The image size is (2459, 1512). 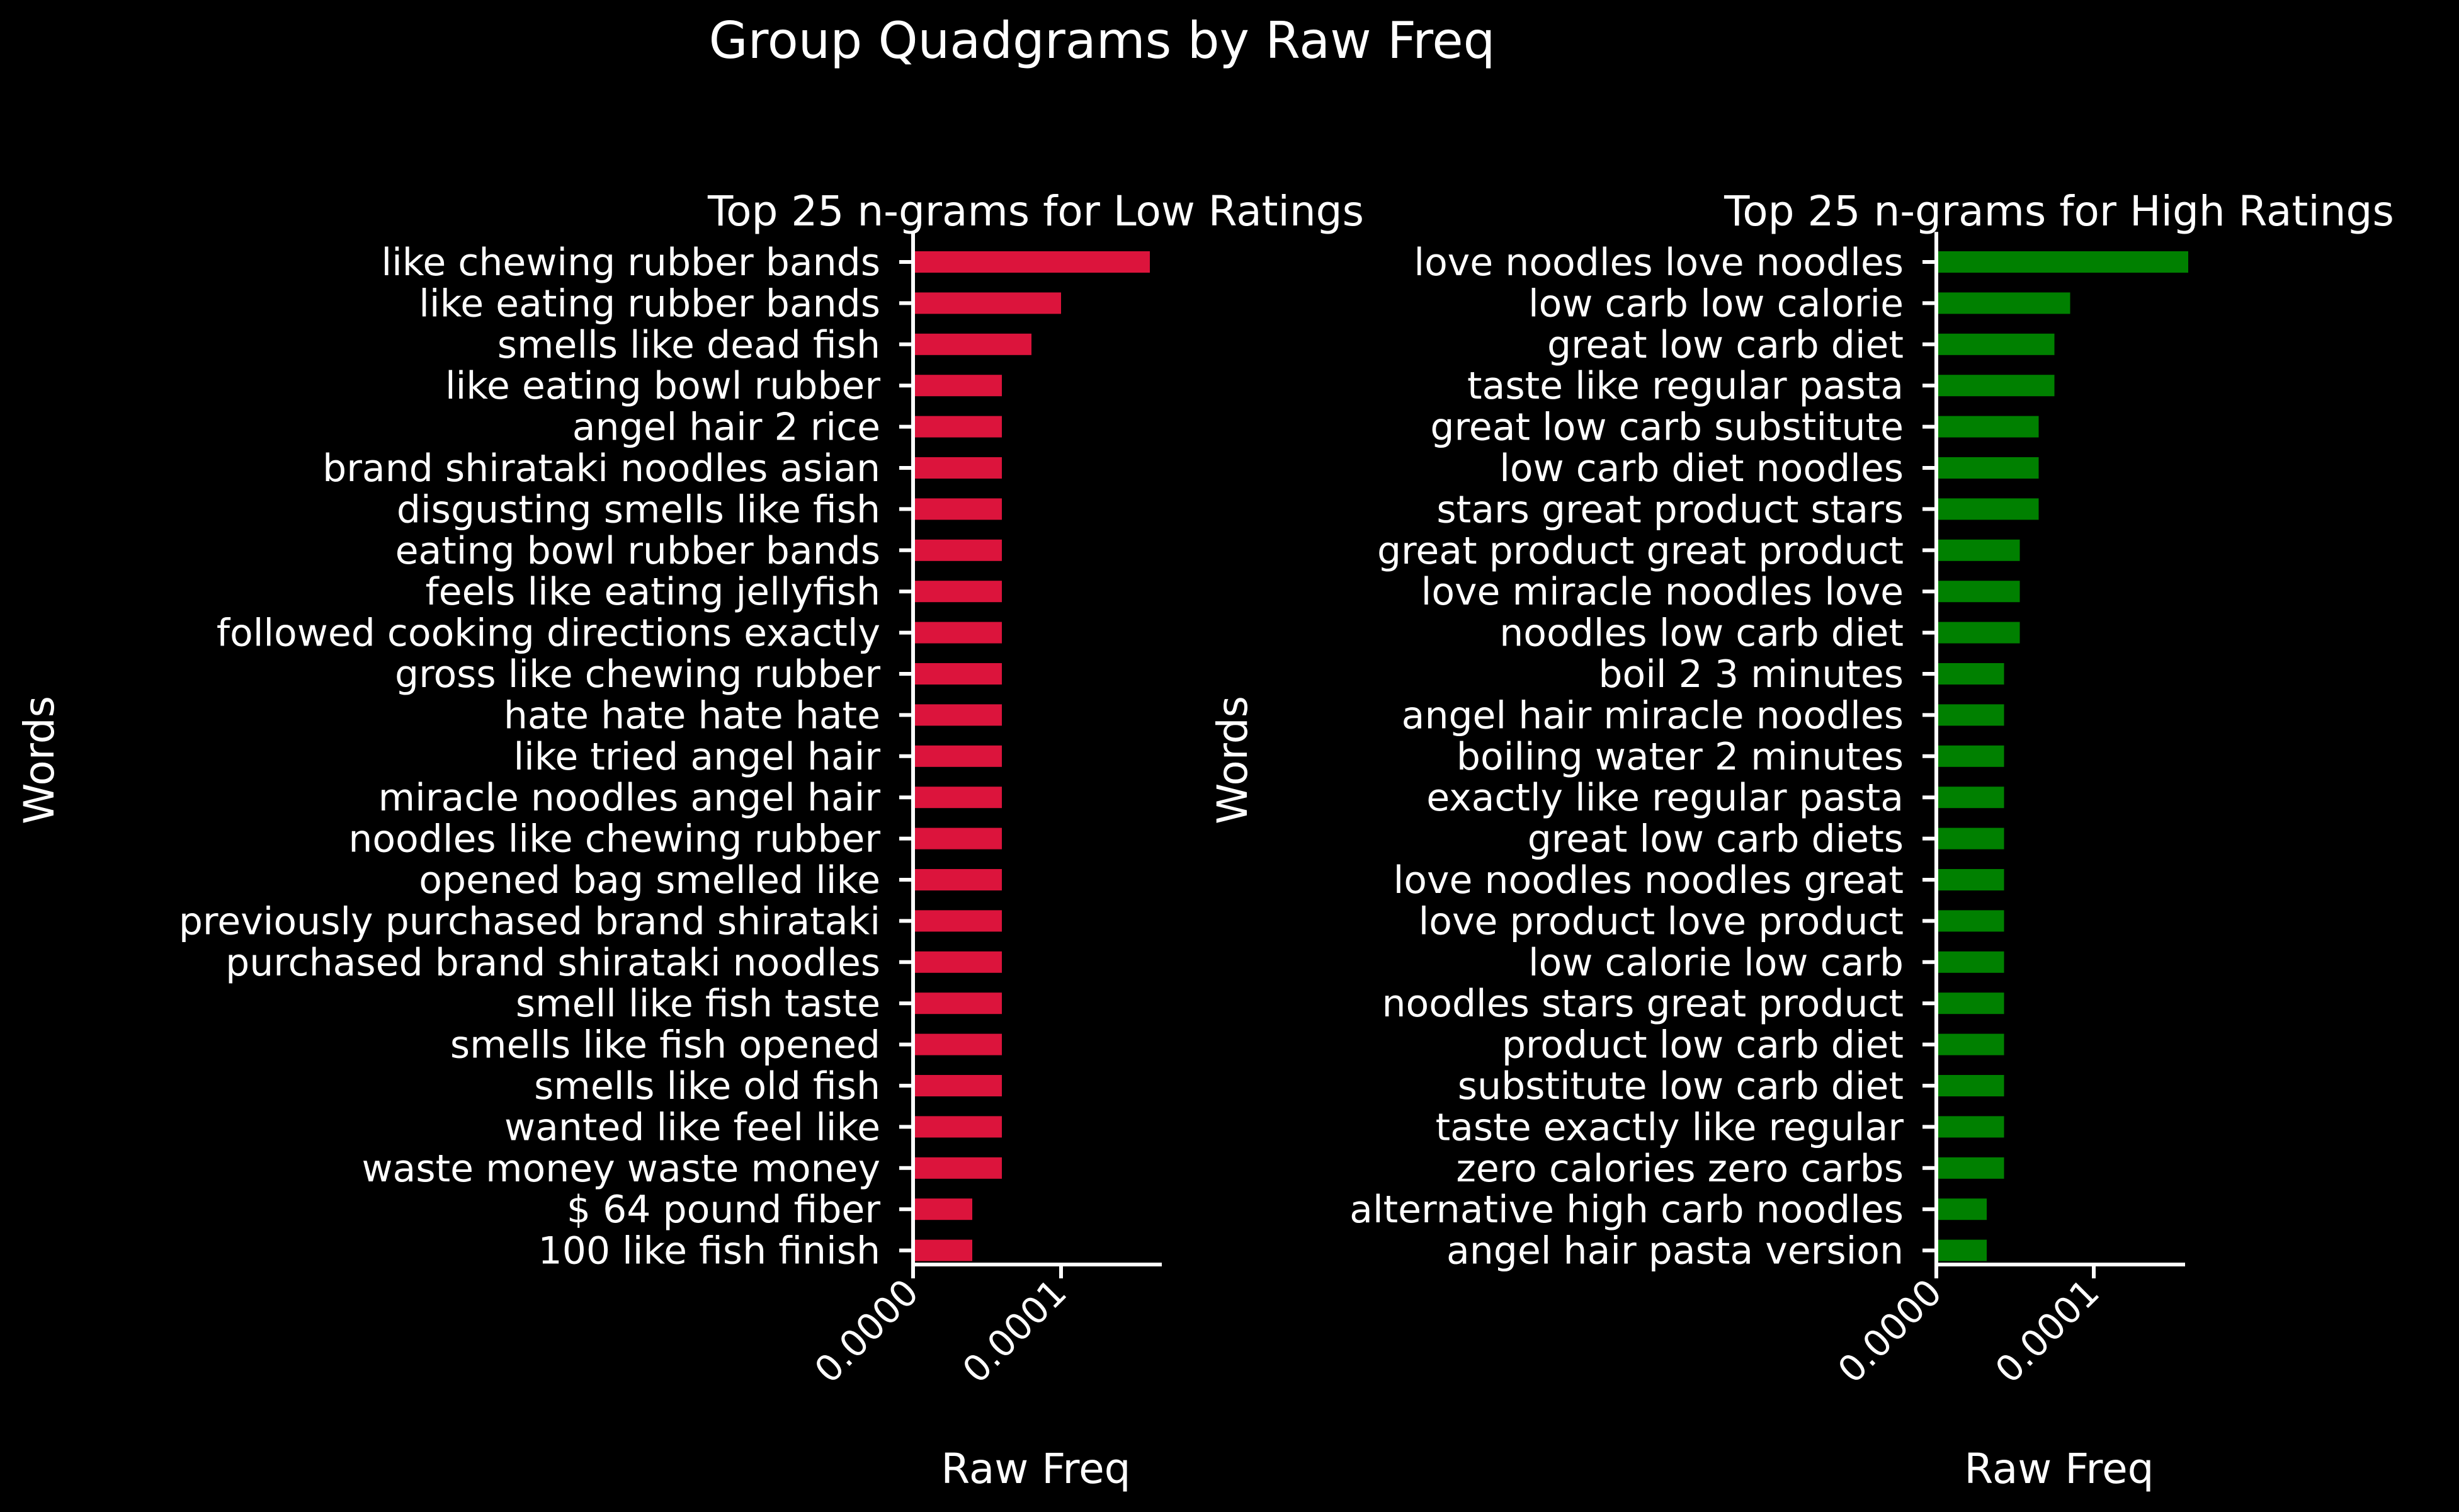 I want to click on category-label-high: product low carb diet, so click(x=1703, y=1045).